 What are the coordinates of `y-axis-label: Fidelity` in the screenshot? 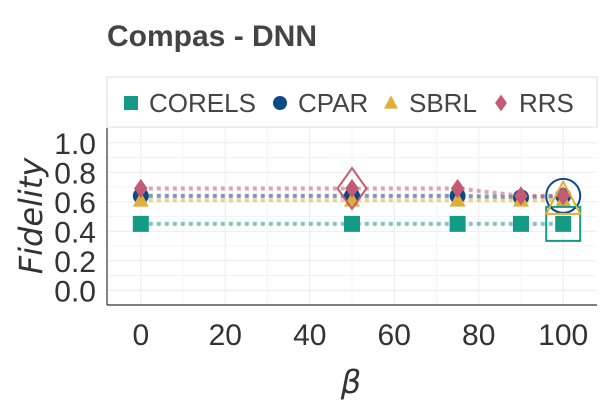 It's located at (31, 216).